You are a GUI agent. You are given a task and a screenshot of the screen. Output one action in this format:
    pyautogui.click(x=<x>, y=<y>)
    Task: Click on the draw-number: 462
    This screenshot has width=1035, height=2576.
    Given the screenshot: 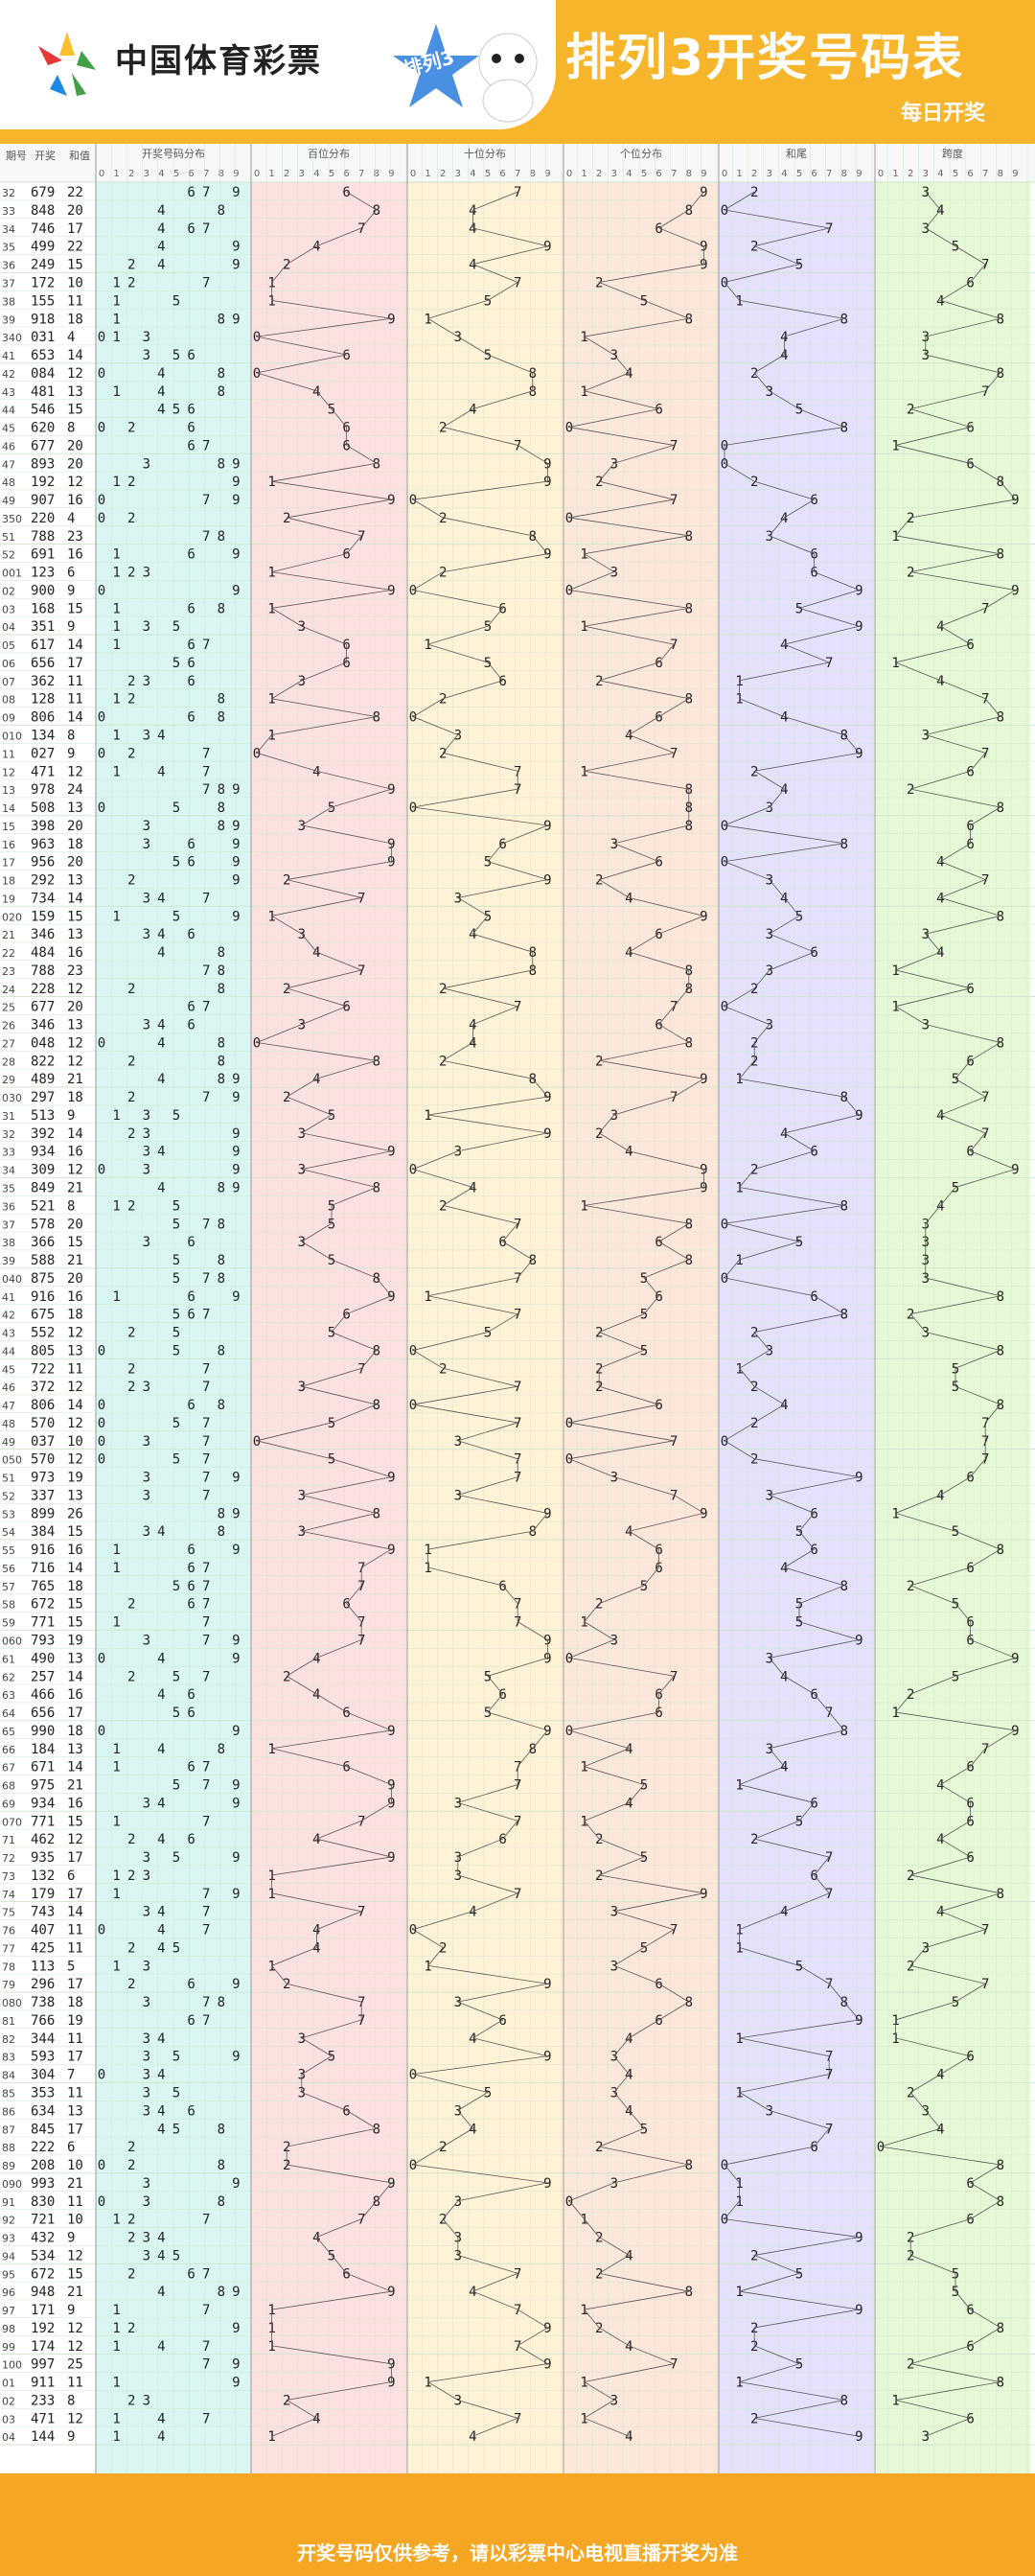 What is the action you would take?
    pyautogui.click(x=43, y=1840)
    